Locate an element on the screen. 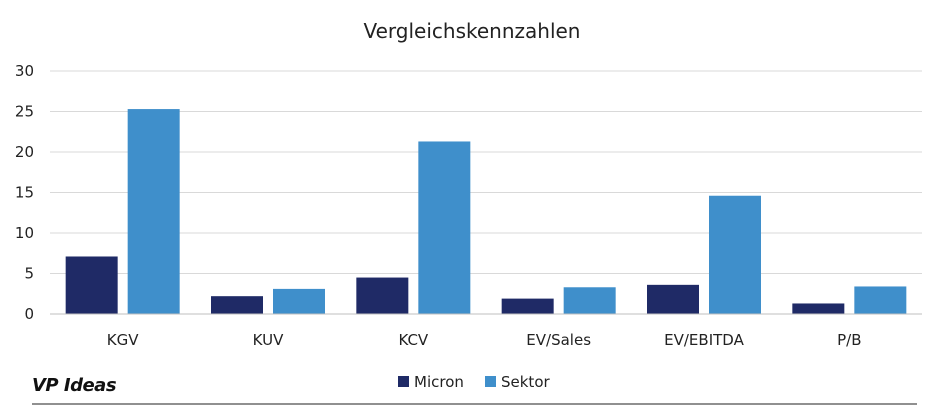 Image resolution: width=945 pixels, height=411 pixels. x-tick-label: EV/Sales is located at coordinates (558, 340).